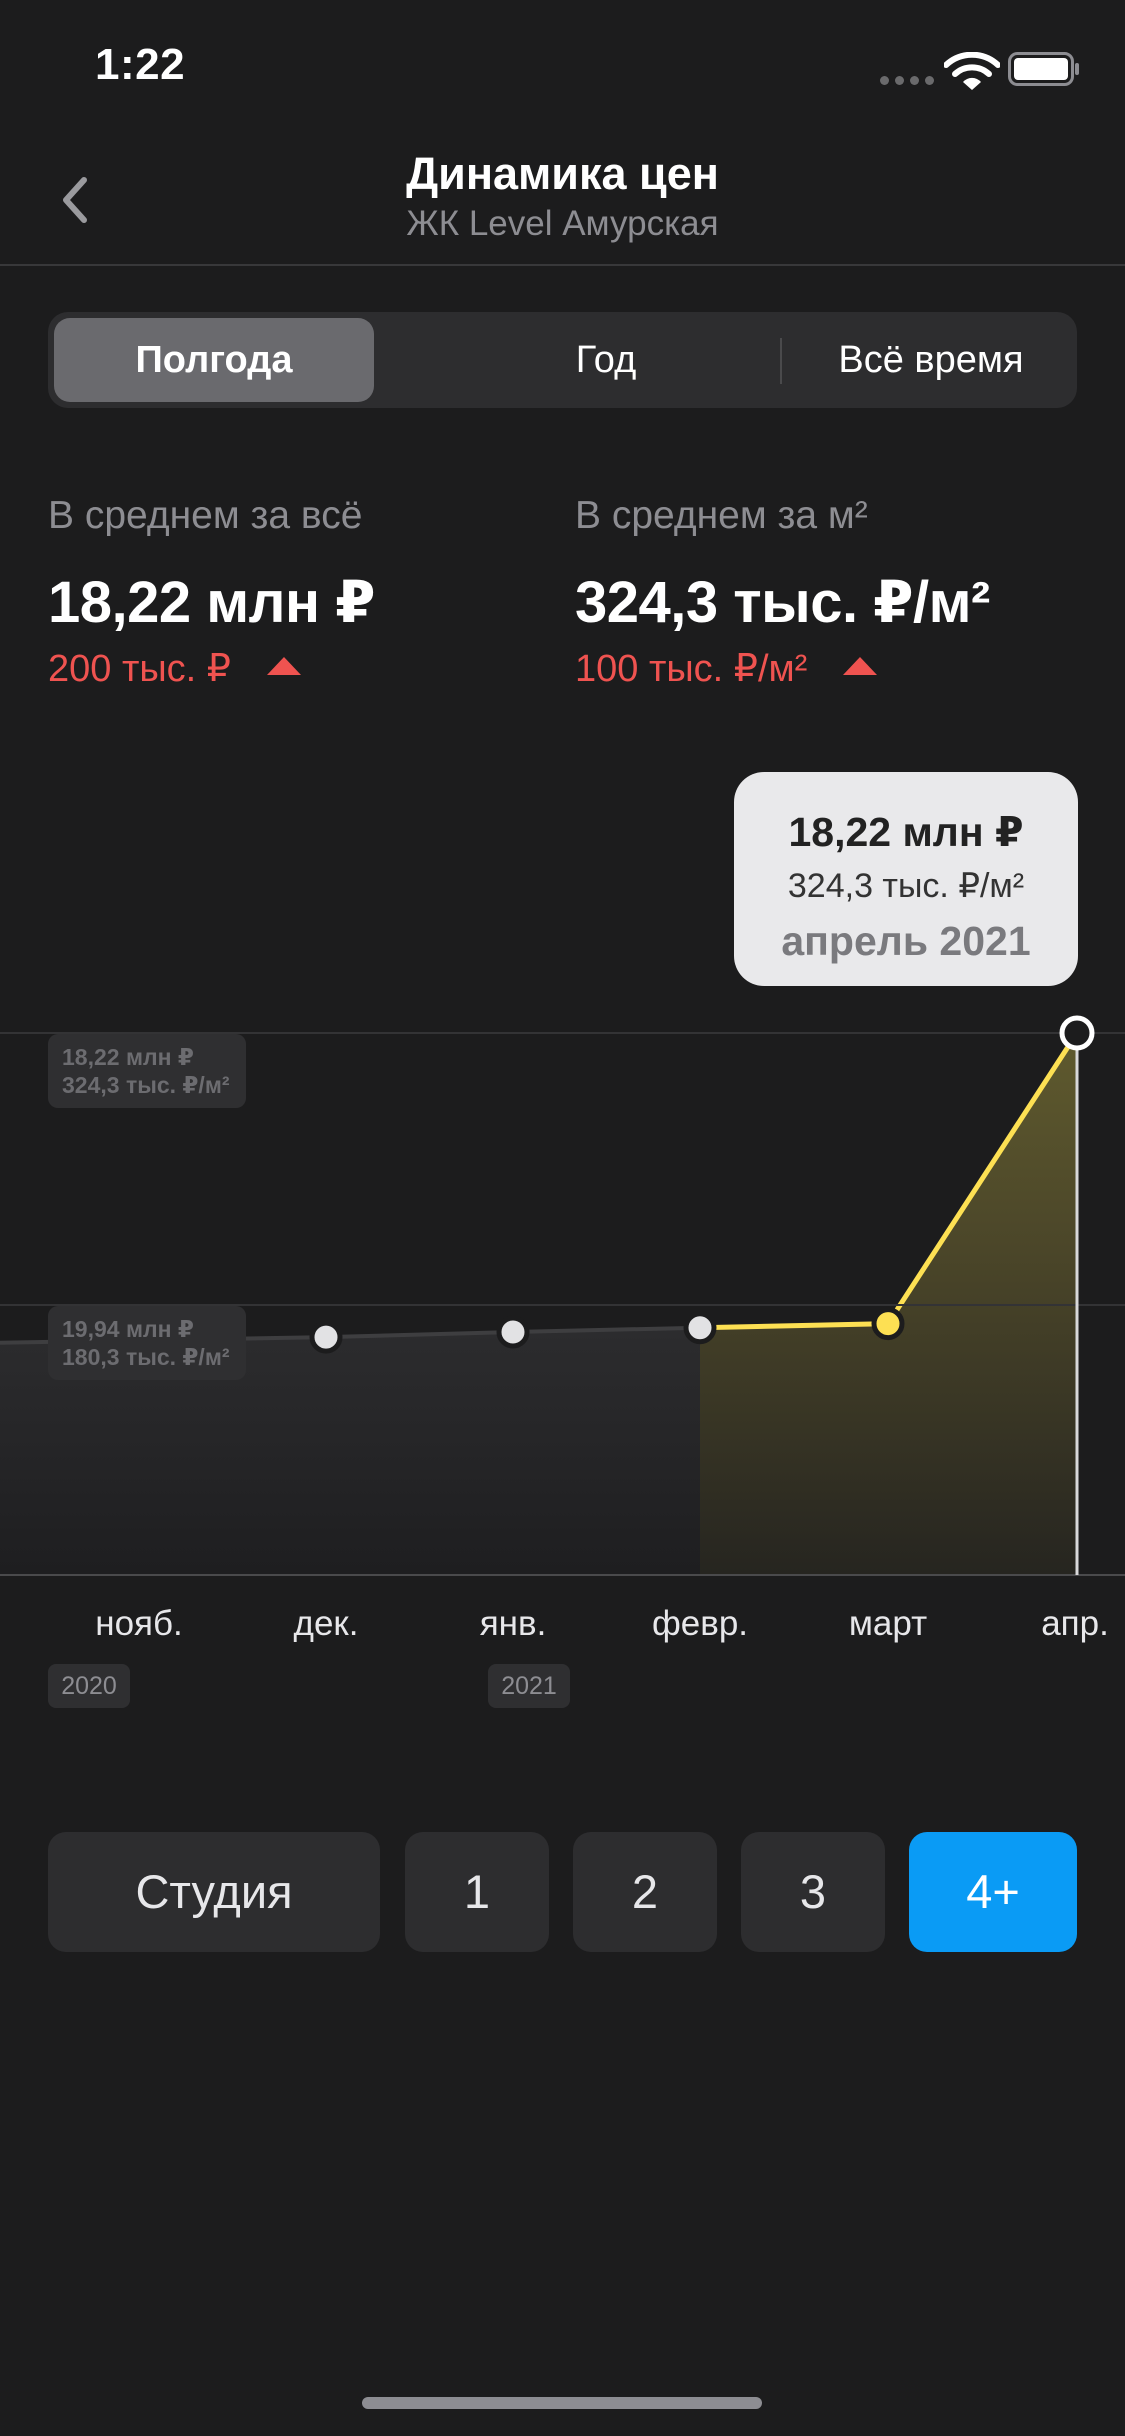  What do you see at coordinates (931, 360) in the screenshot?
I see `tab-all-time: Всё время` at bounding box center [931, 360].